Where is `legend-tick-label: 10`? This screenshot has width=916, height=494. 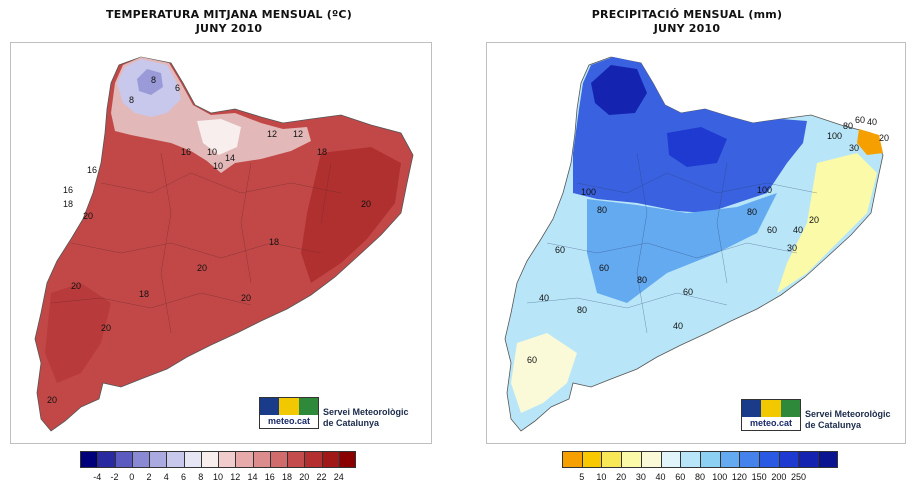
legend-tick-label: 10 is located at coordinates (218, 477).